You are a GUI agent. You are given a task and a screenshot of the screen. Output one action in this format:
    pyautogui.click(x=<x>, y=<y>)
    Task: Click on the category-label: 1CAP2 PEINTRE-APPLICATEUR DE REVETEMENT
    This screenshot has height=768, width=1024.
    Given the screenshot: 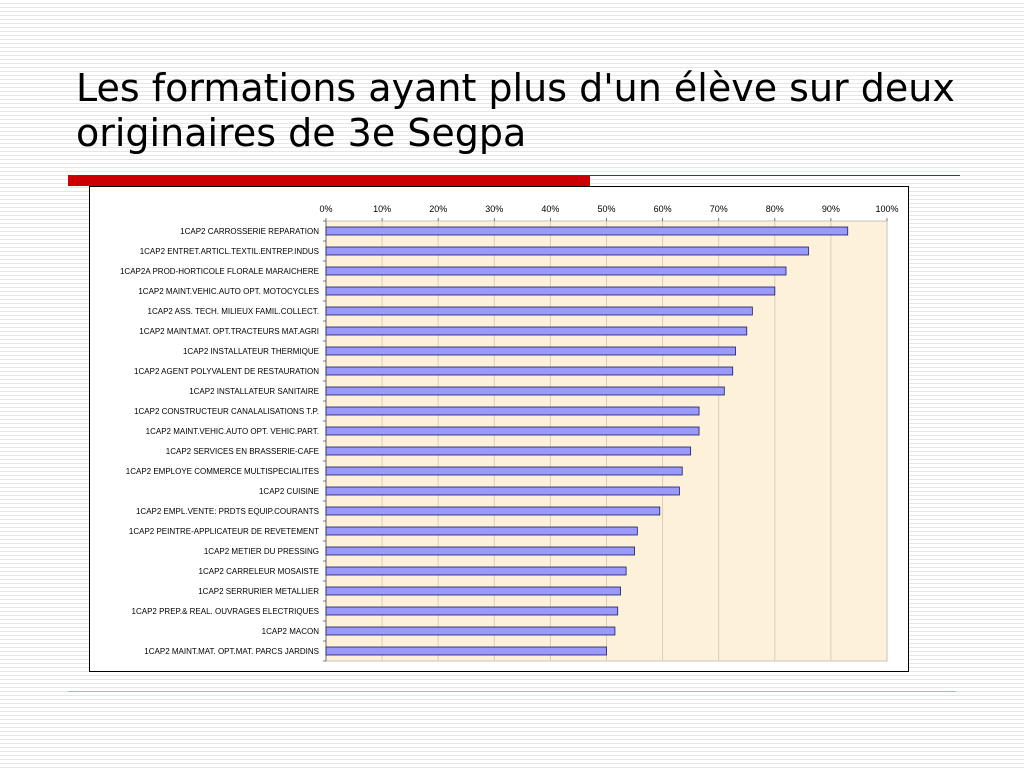 What is the action you would take?
    pyautogui.click(x=224, y=531)
    